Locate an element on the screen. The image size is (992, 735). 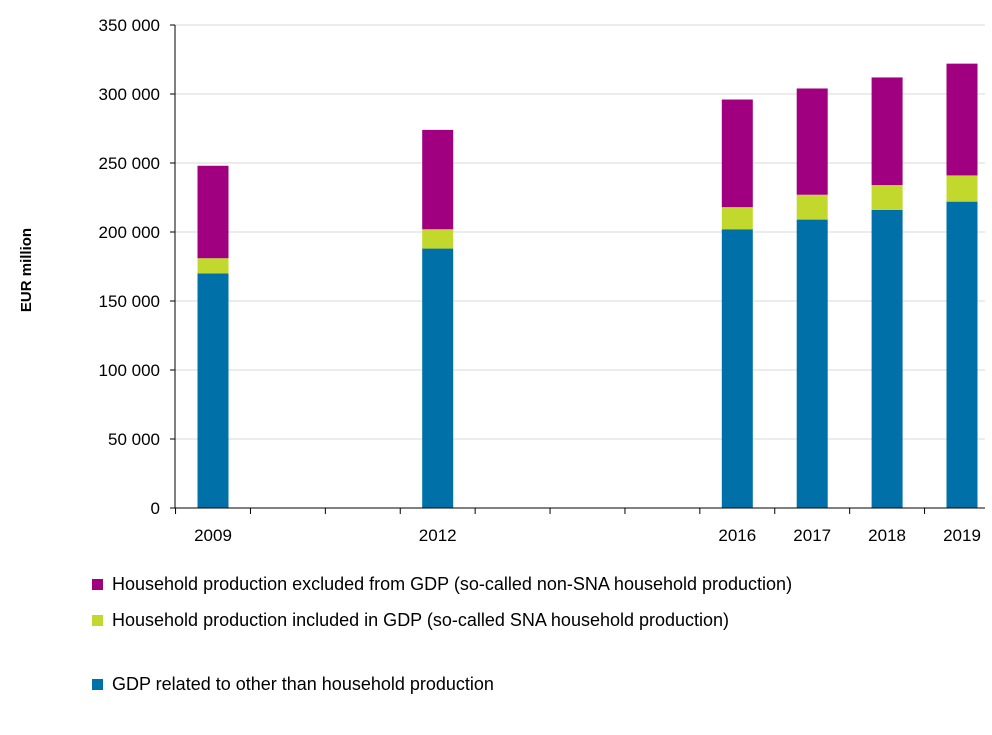
y-tick-label: 200 000 is located at coordinates (129, 232).